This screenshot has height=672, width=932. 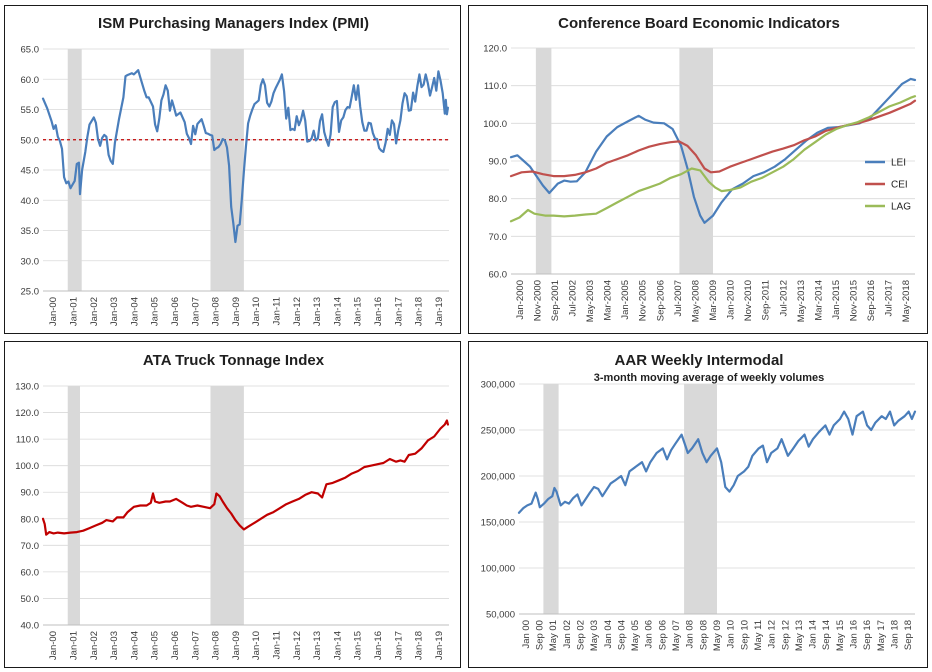 What do you see at coordinates (635, 635) in the screenshot?
I see `x-tick-label: May 05` at bounding box center [635, 635].